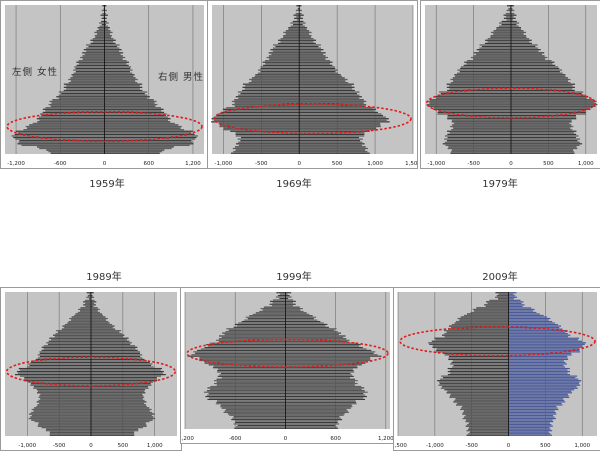  I want to click on x-tick-label: 600, so click(148, 164).